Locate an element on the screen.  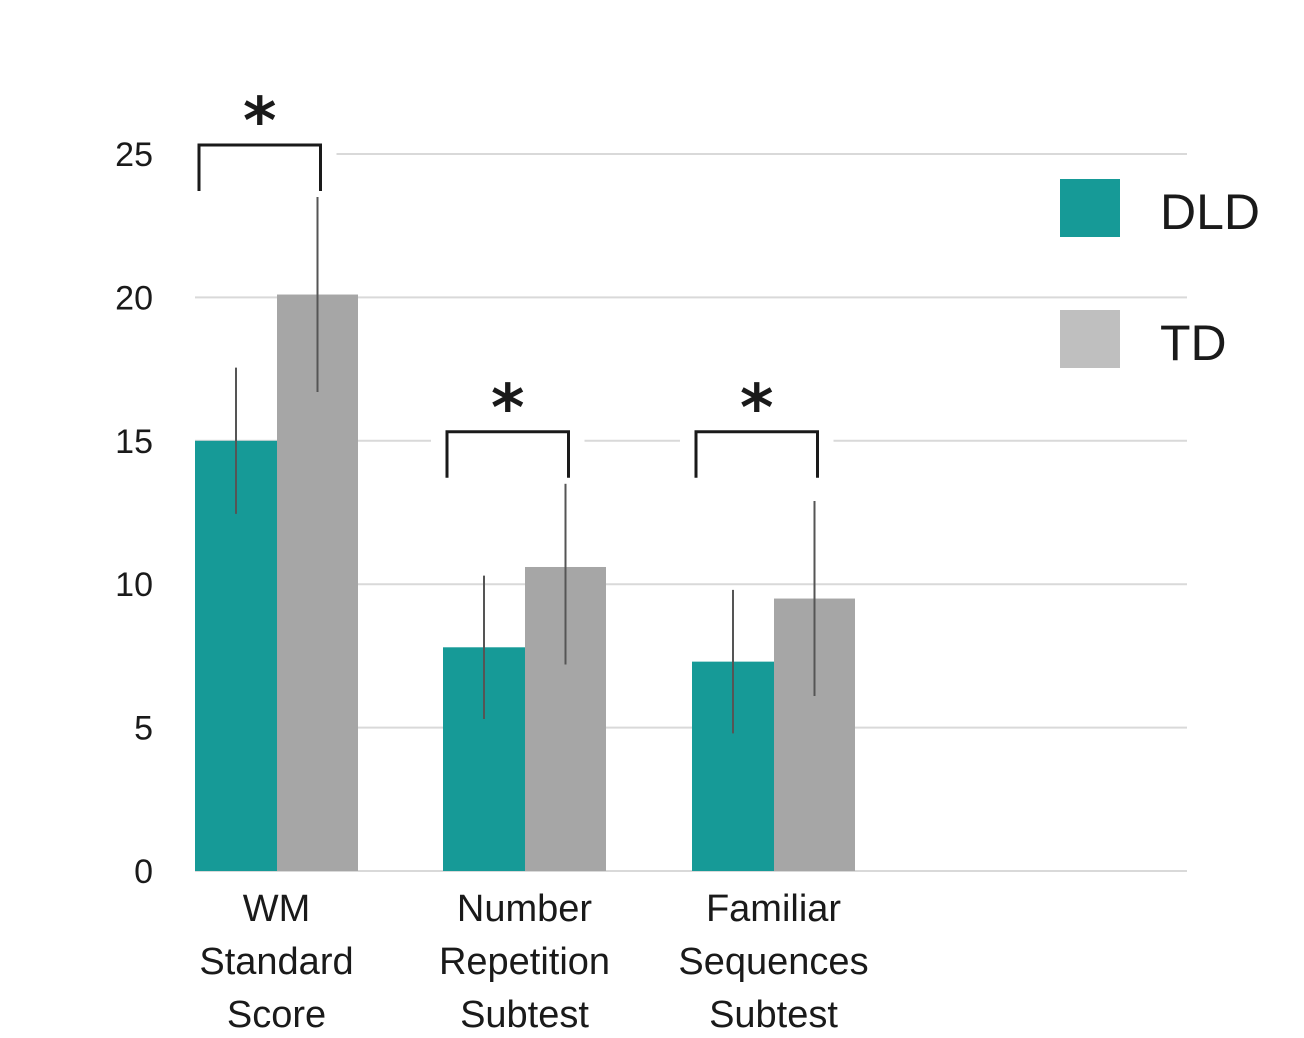
x-tick-label-line: Sequences is located at coordinates (773, 962).